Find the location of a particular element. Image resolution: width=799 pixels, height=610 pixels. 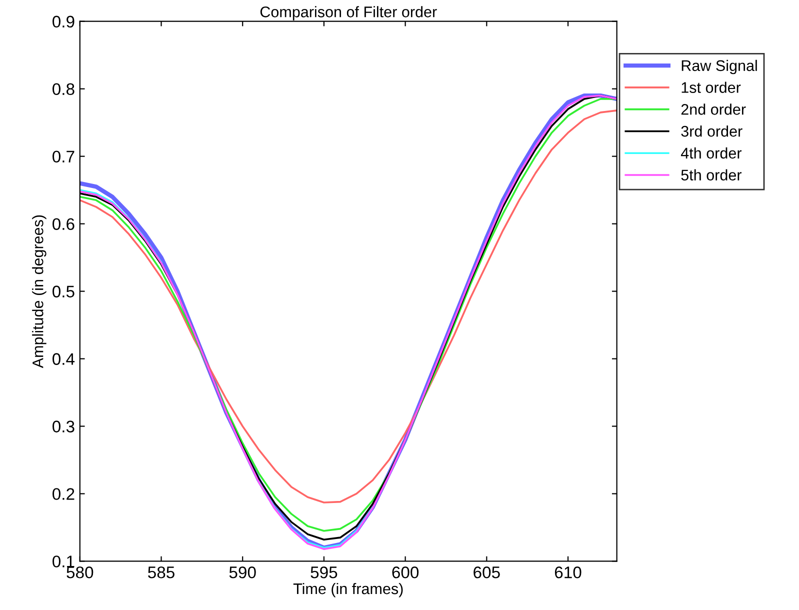

y-tick-label: 0.3 is located at coordinates (63, 426).